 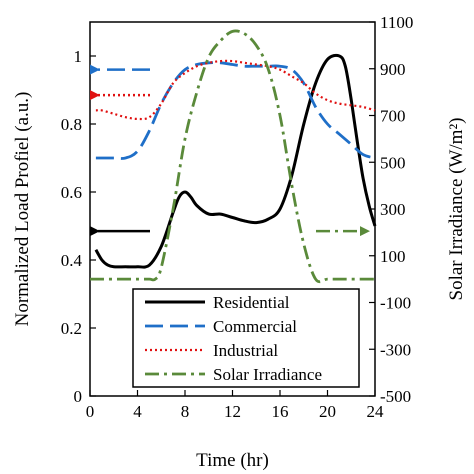 I want to click on legend-label-solar-irradiance: Solar Irradiance, so click(x=267, y=374).